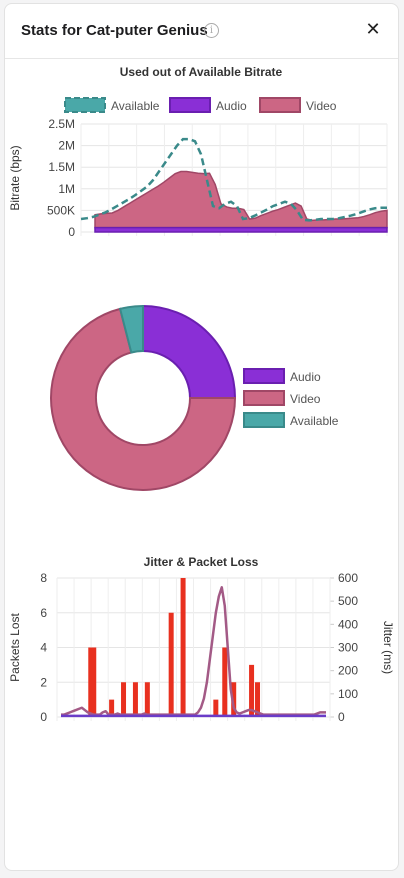 Image resolution: width=404 pixels, height=878 pixels. What do you see at coordinates (61, 167) in the screenshot?
I see `y-tick-label: 1.5M` at bounding box center [61, 167].